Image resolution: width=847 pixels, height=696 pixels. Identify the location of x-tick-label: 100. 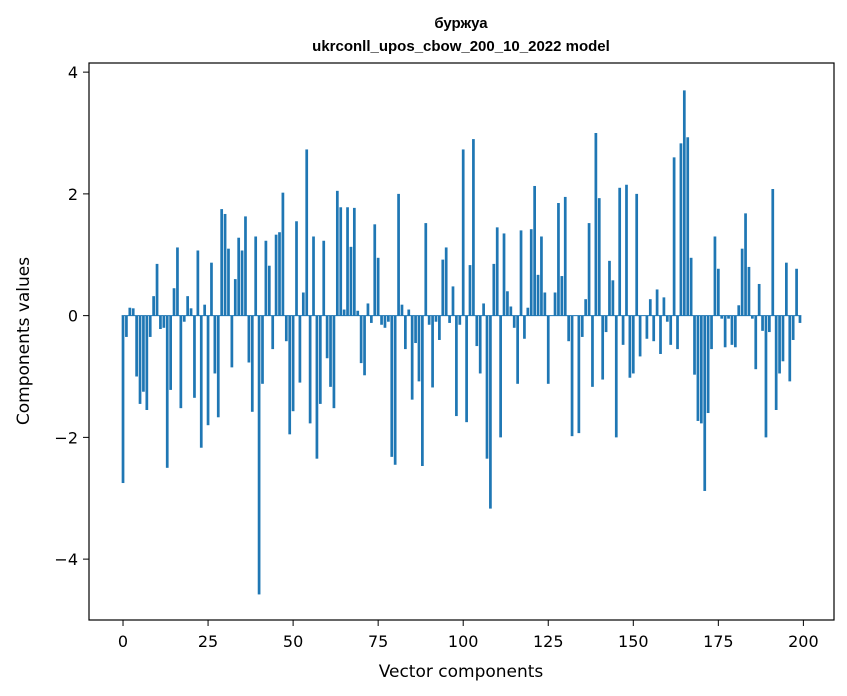
(463, 641).